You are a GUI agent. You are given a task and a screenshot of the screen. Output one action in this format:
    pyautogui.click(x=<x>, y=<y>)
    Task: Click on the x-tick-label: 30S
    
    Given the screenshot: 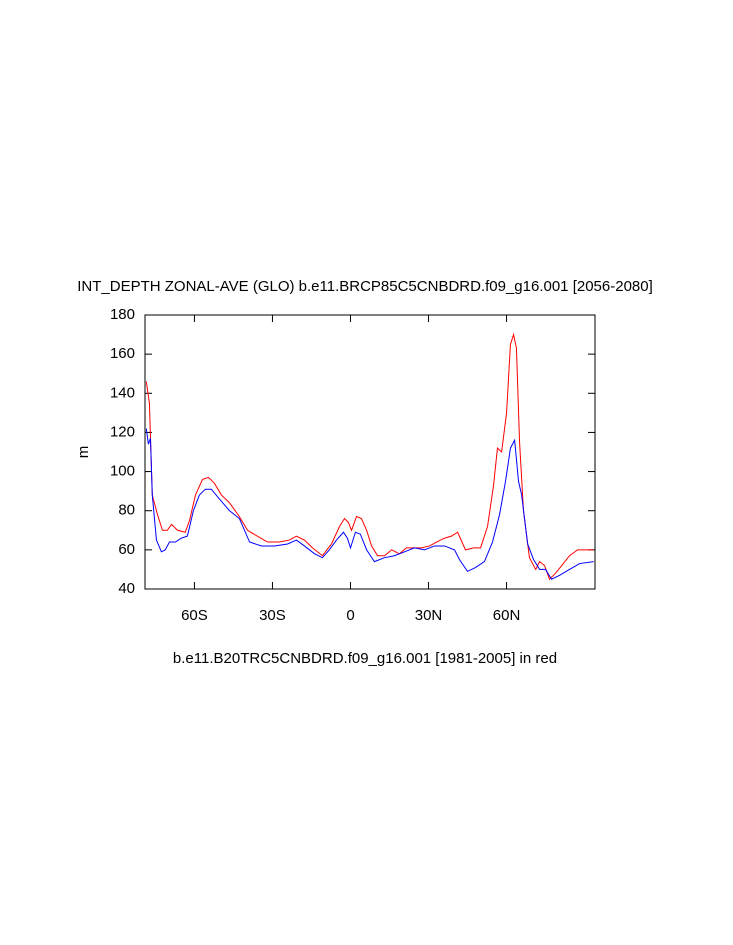 What is the action you would take?
    pyautogui.click(x=272, y=615)
    